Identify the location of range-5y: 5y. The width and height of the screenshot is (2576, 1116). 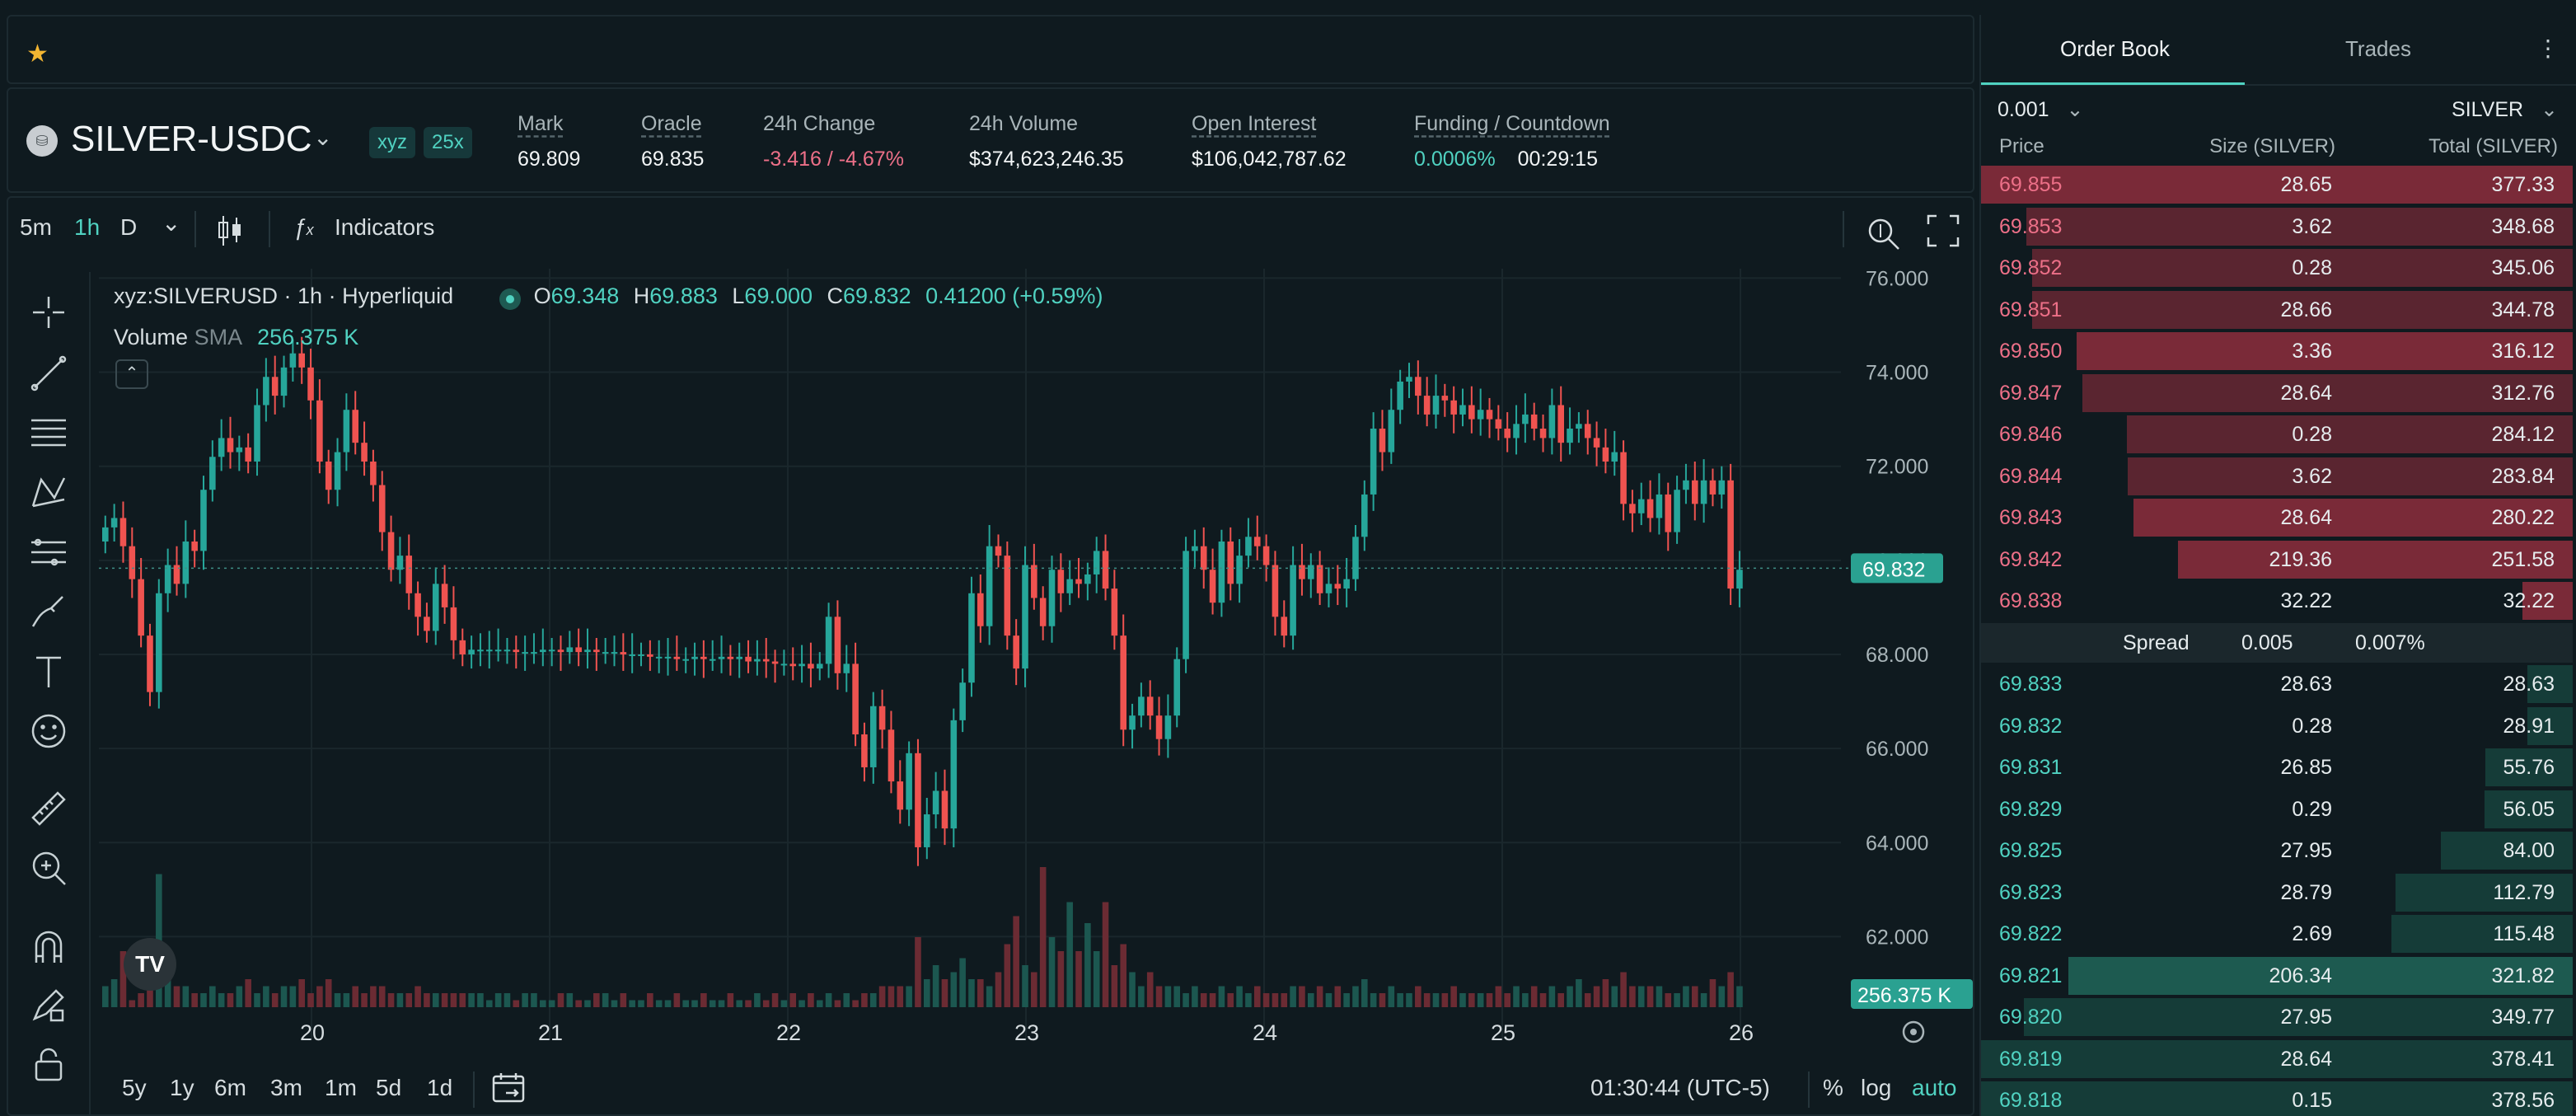
(134, 1087).